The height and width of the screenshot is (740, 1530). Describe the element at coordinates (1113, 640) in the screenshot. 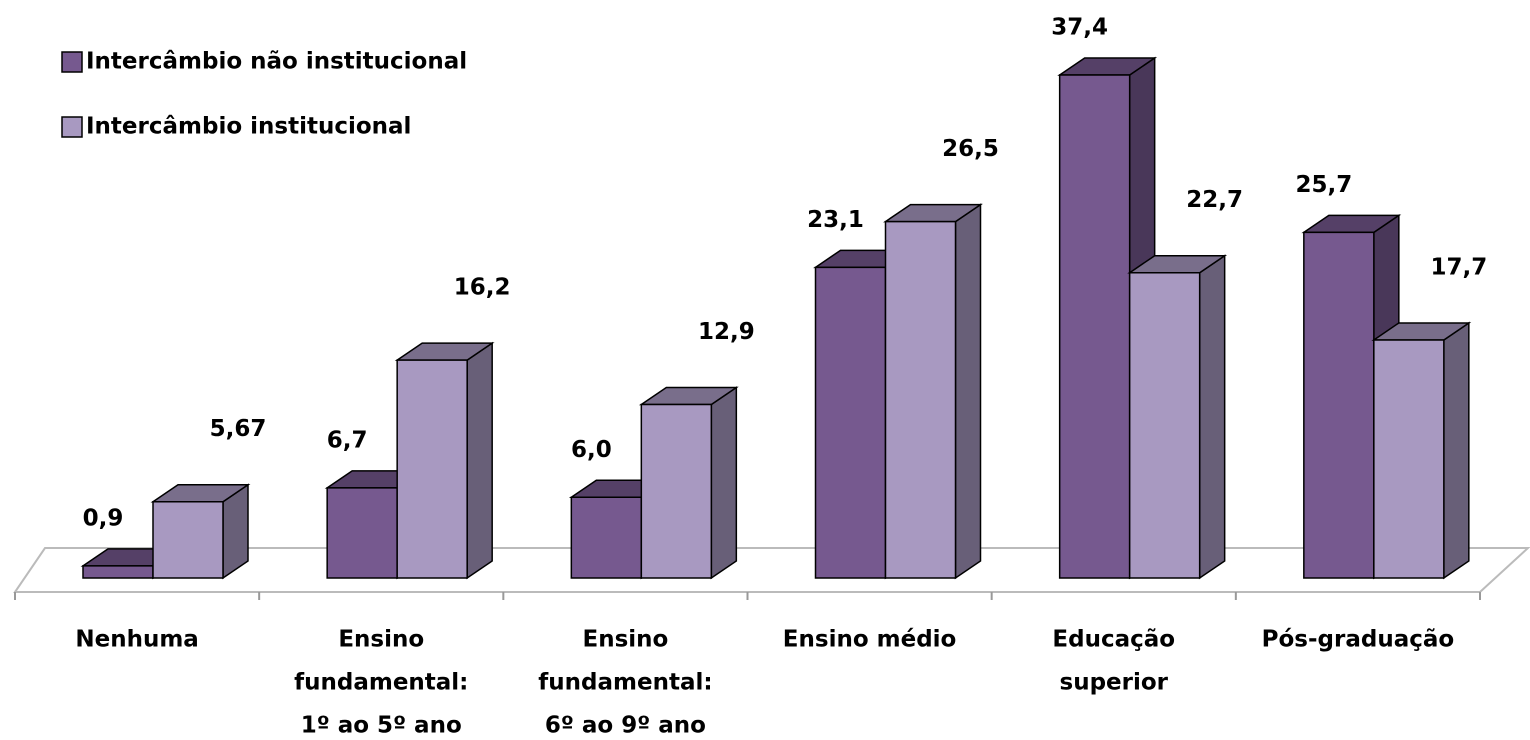

I see `x-tick-label: Educação` at that location.